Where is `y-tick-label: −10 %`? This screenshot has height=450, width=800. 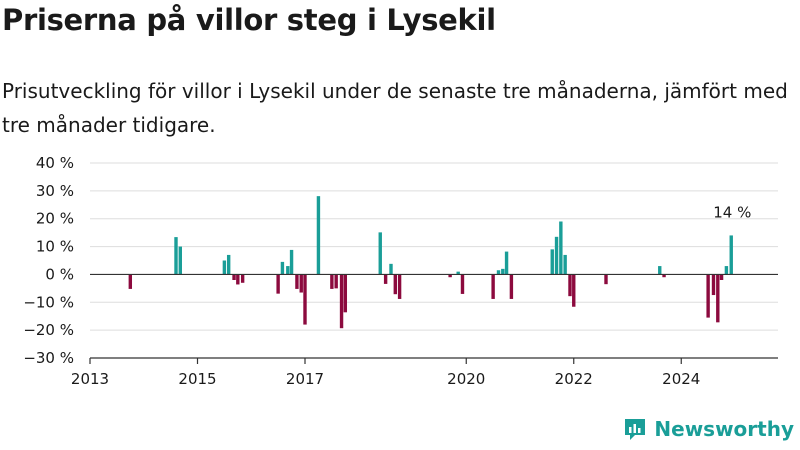
y-tick-label: −10 % is located at coordinates (48, 302).